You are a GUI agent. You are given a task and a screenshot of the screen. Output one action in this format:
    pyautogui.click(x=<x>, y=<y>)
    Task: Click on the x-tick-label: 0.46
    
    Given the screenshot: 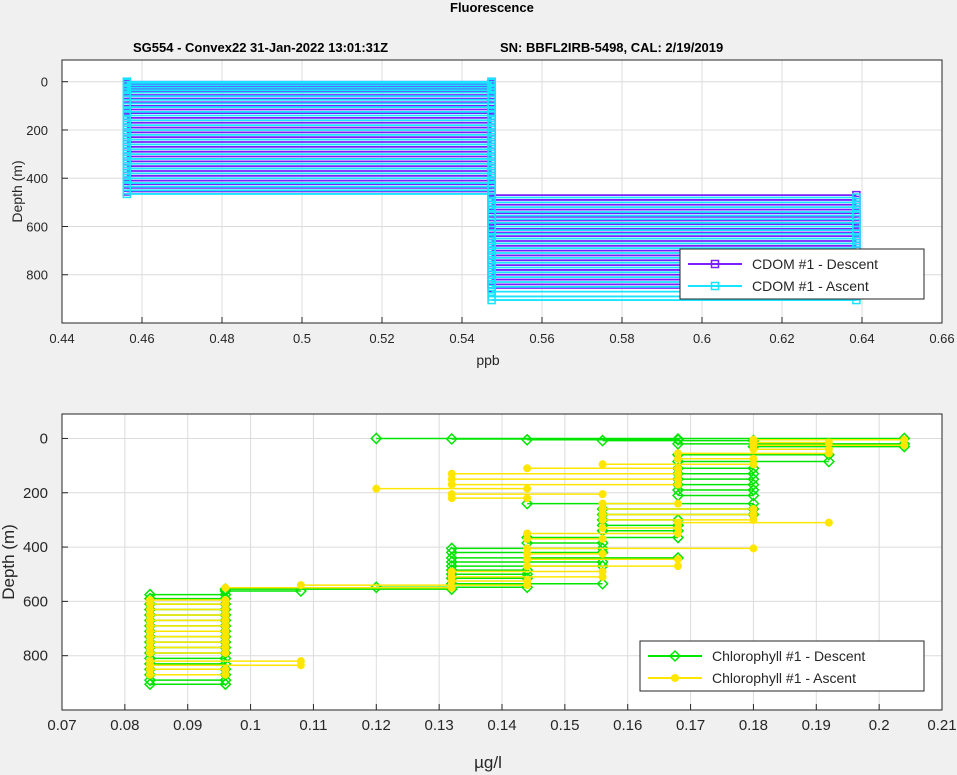 What is the action you would take?
    pyautogui.click(x=141, y=338)
    